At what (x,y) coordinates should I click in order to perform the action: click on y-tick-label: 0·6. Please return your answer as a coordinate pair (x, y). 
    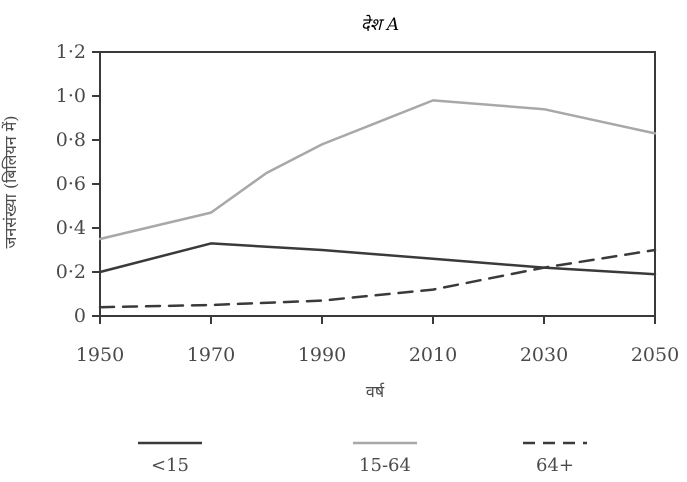
    Looking at the image, I should click on (71, 184).